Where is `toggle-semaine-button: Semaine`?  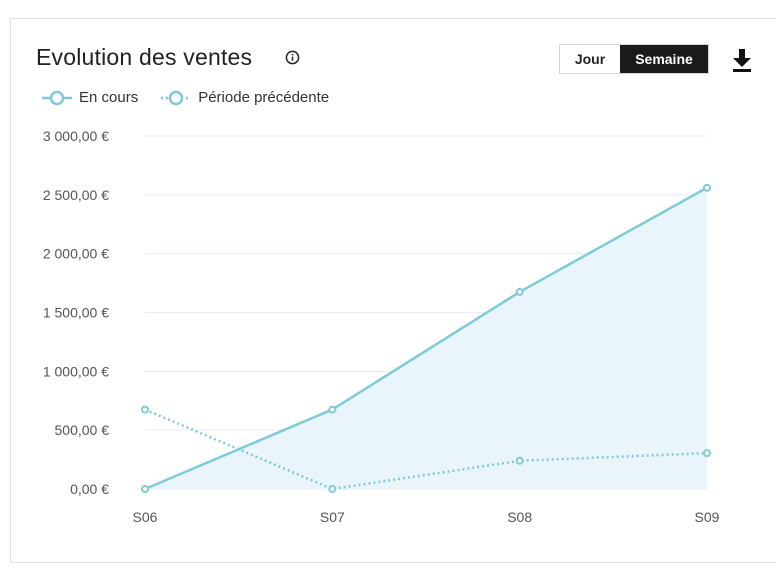 toggle-semaine-button: Semaine is located at coordinates (664, 59).